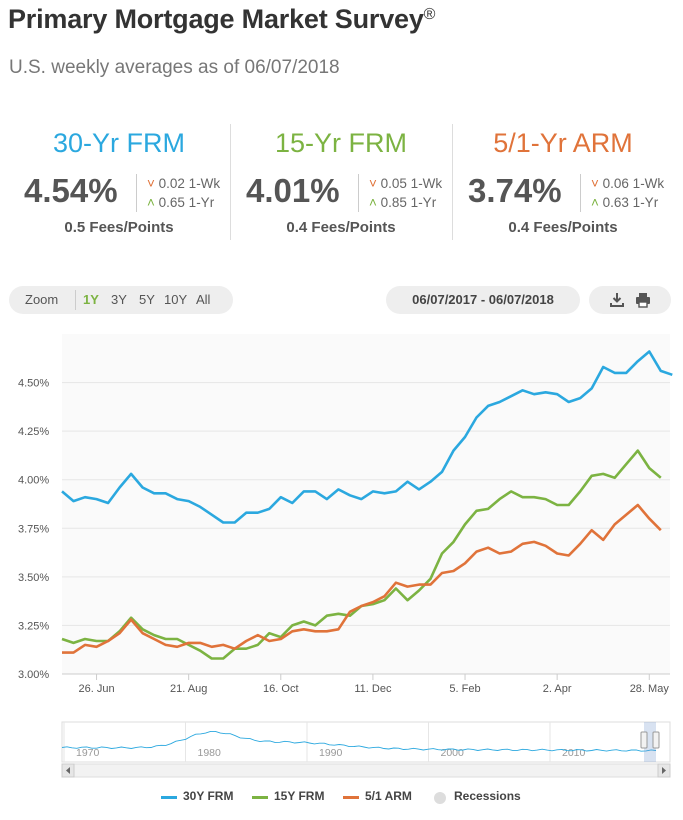 The image size is (683, 820). What do you see at coordinates (42, 299) in the screenshot?
I see `zoom-label: Zoom` at bounding box center [42, 299].